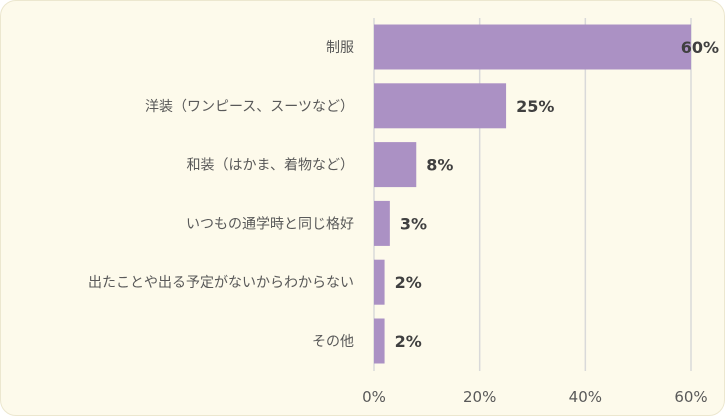 The width and height of the screenshot is (725, 417). What do you see at coordinates (690, 397) in the screenshot?
I see `x-tick-label: 60%` at bounding box center [690, 397].